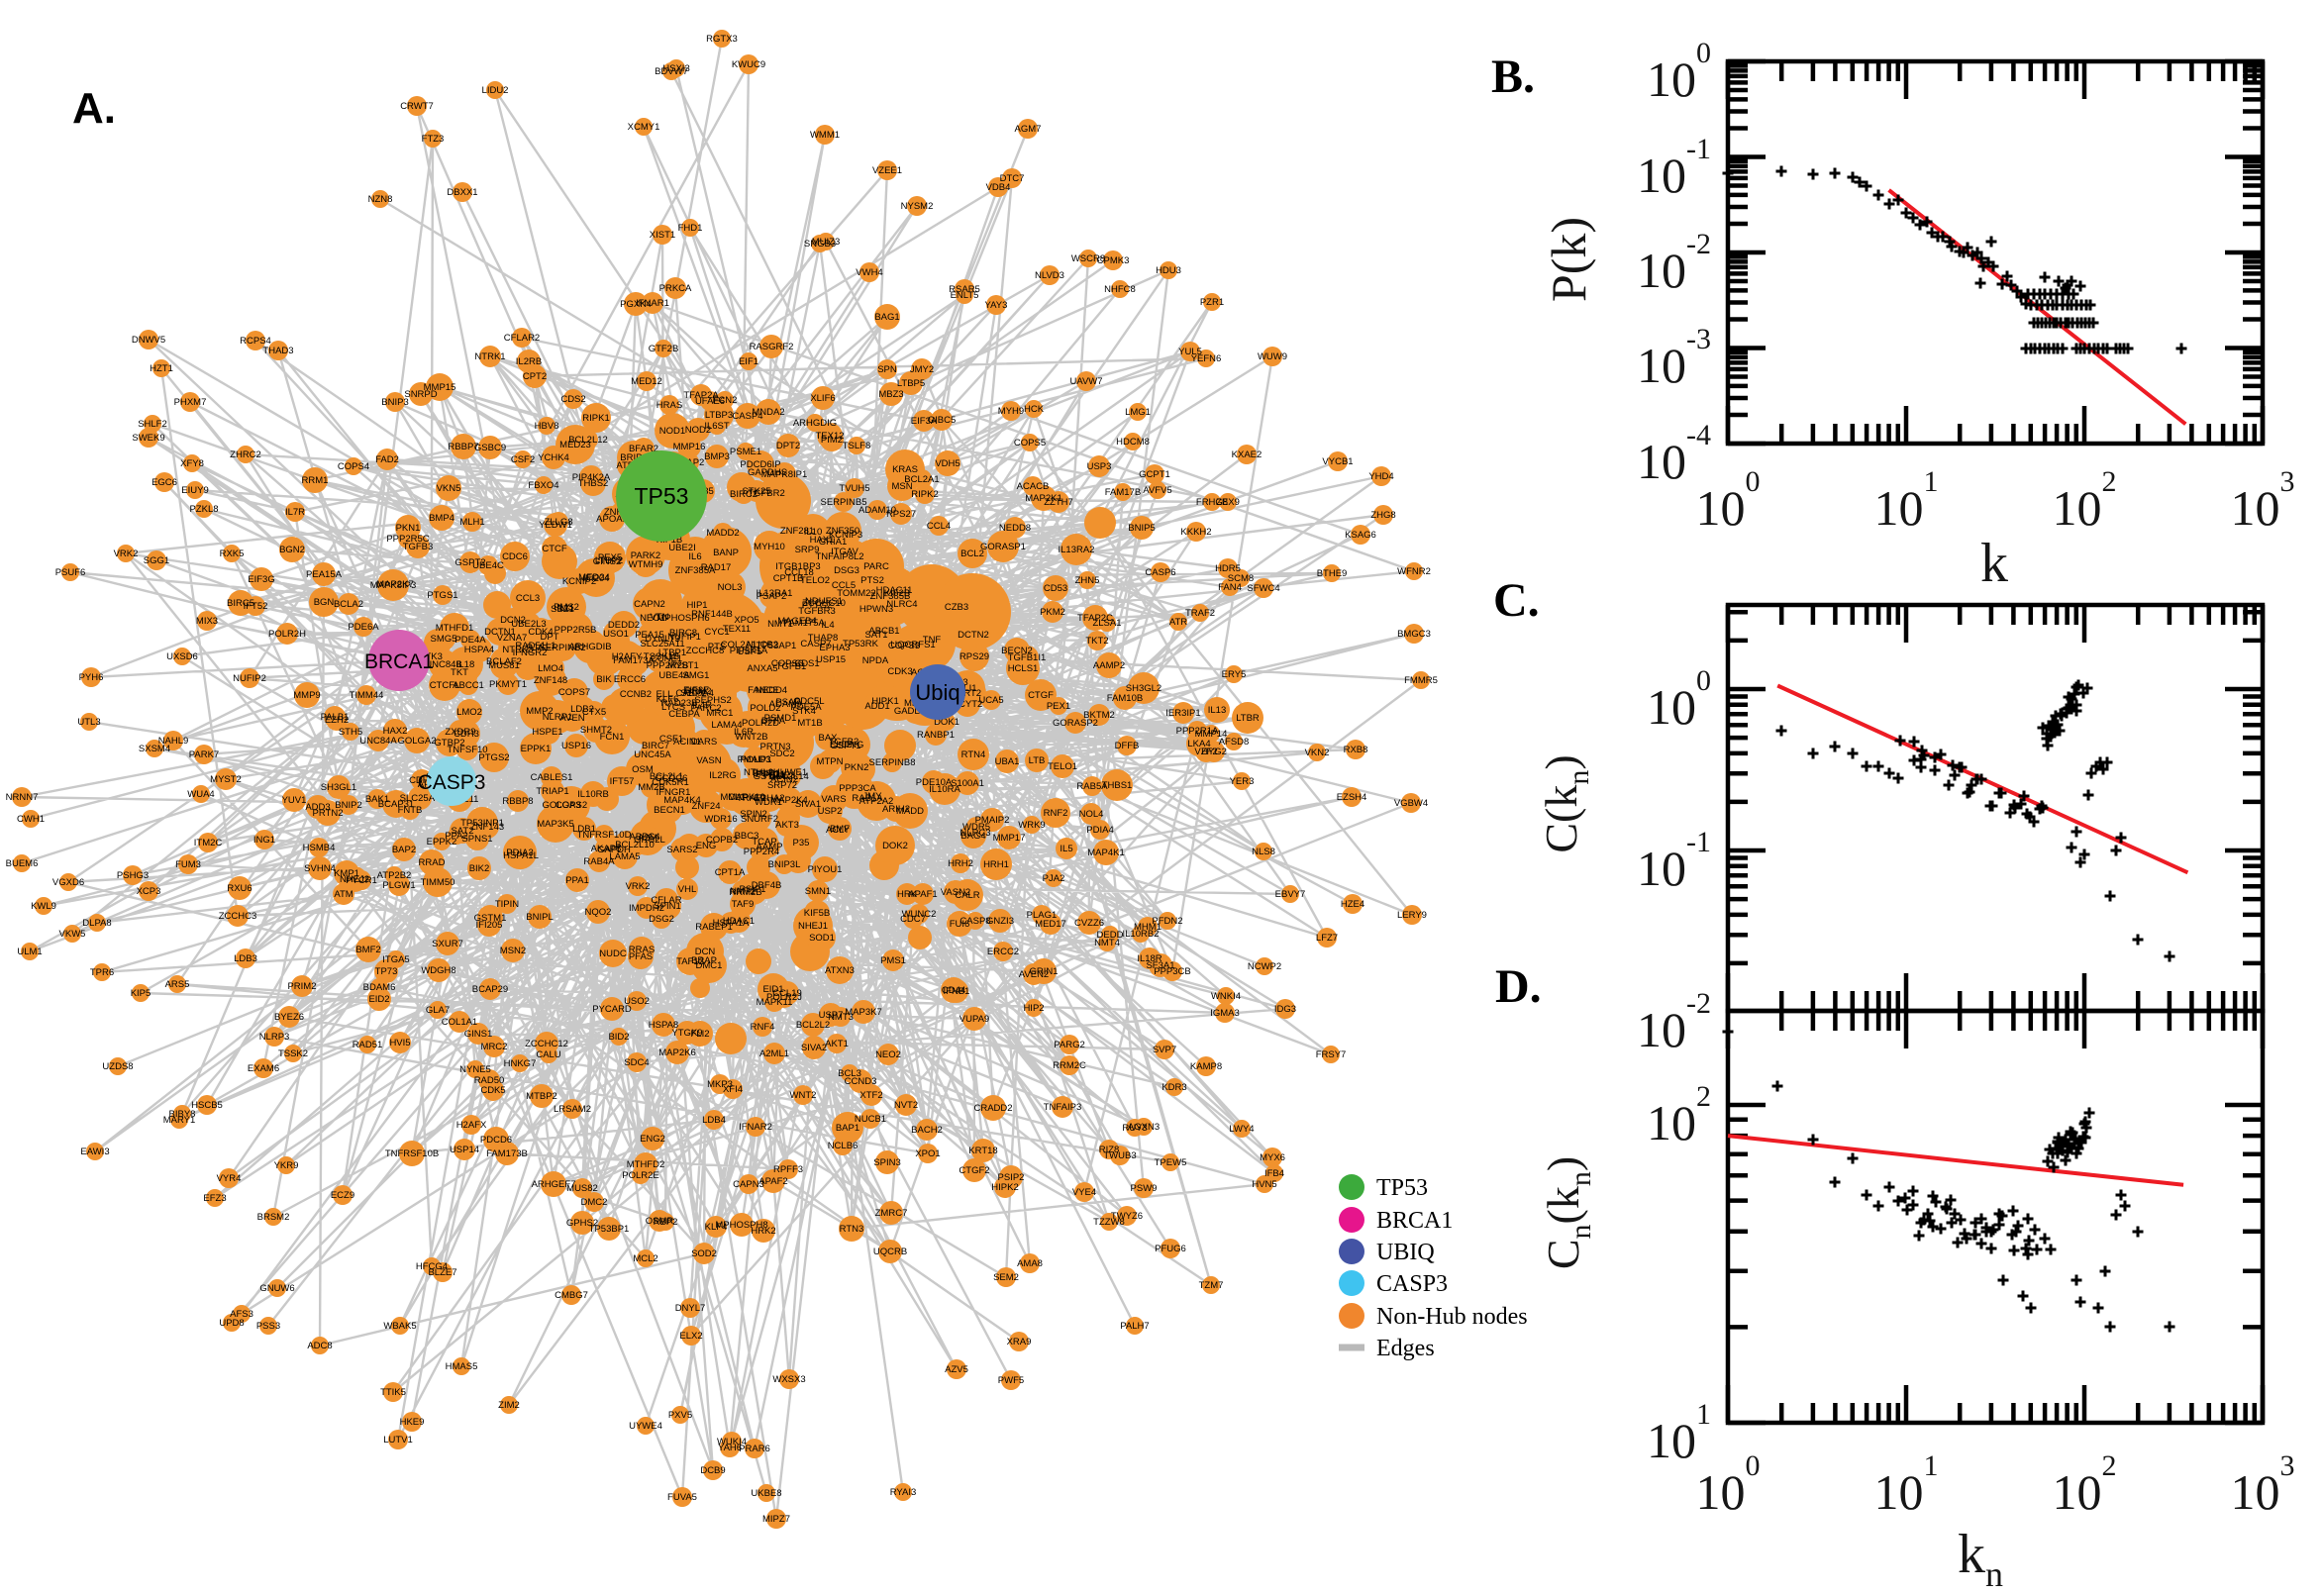 This screenshot has height=1596, width=2323. I want to click on svg-text: PYCARD, so click(612, 1009).